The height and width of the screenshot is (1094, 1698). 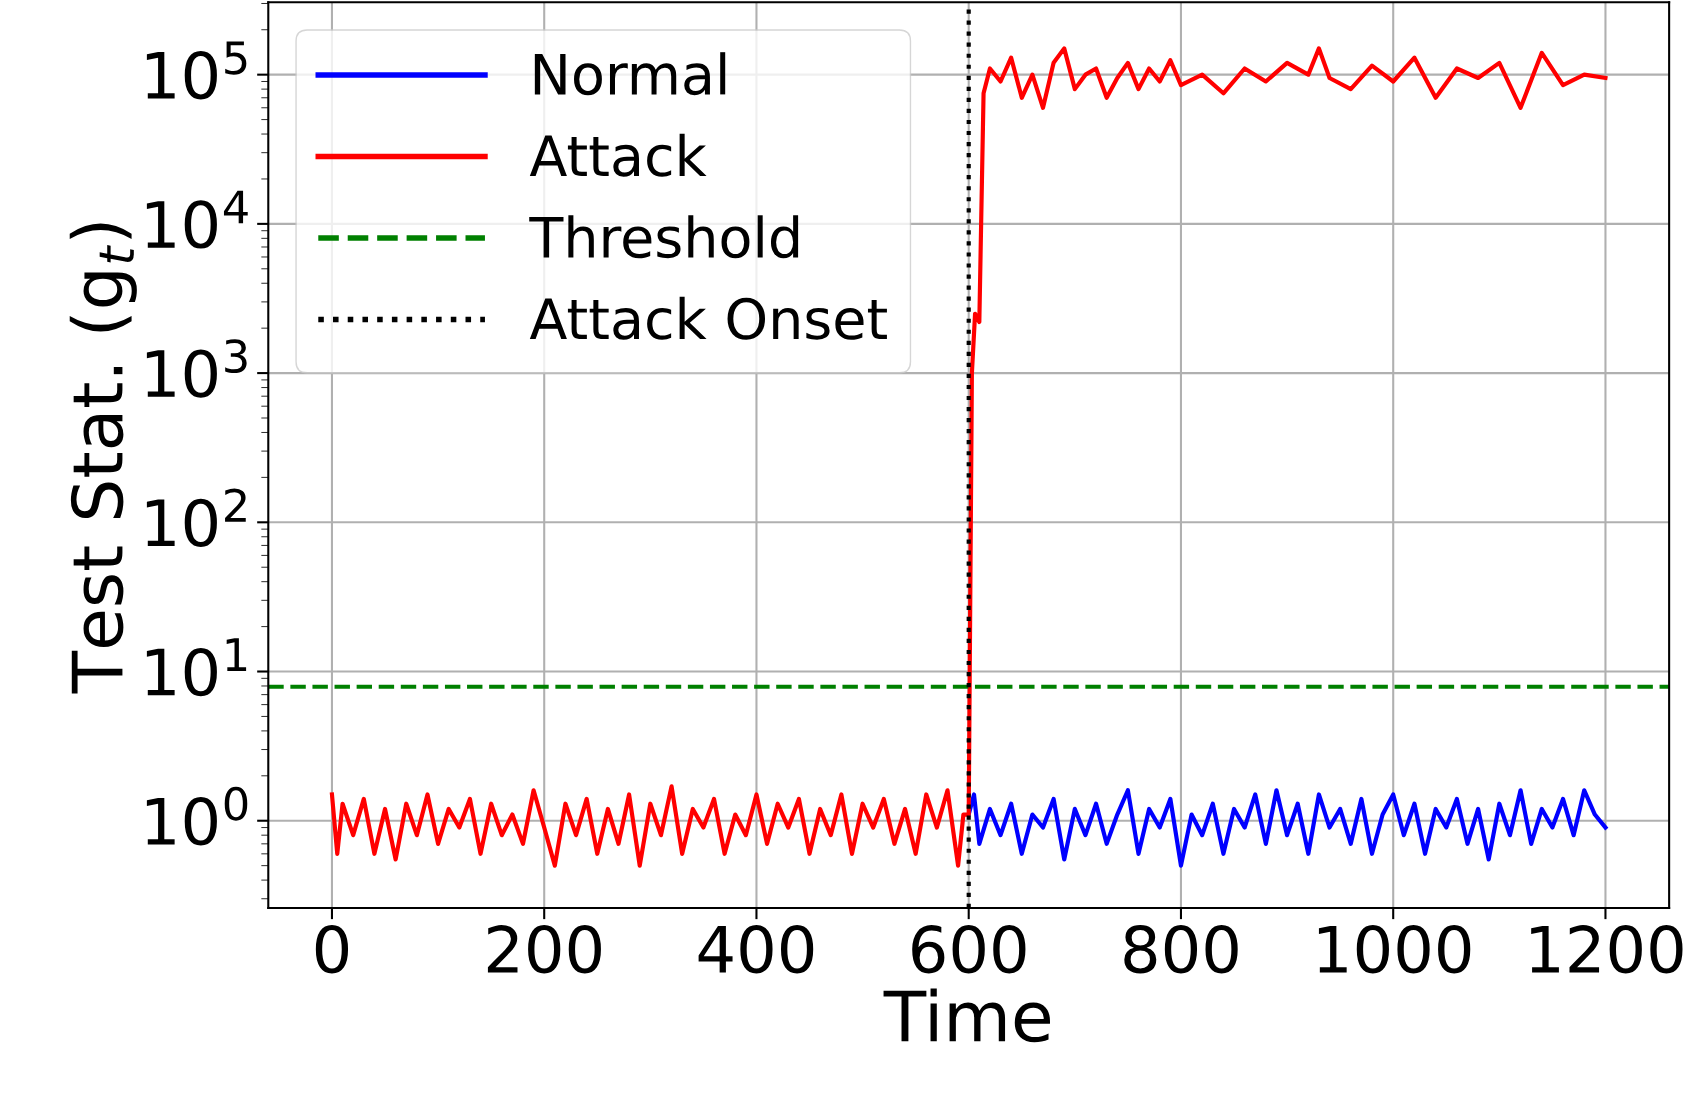 What do you see at coordinates (196, 70) in the screenshot?
I see `y-tick-label: 10$^{5}$` at bounding box center [196, 70].